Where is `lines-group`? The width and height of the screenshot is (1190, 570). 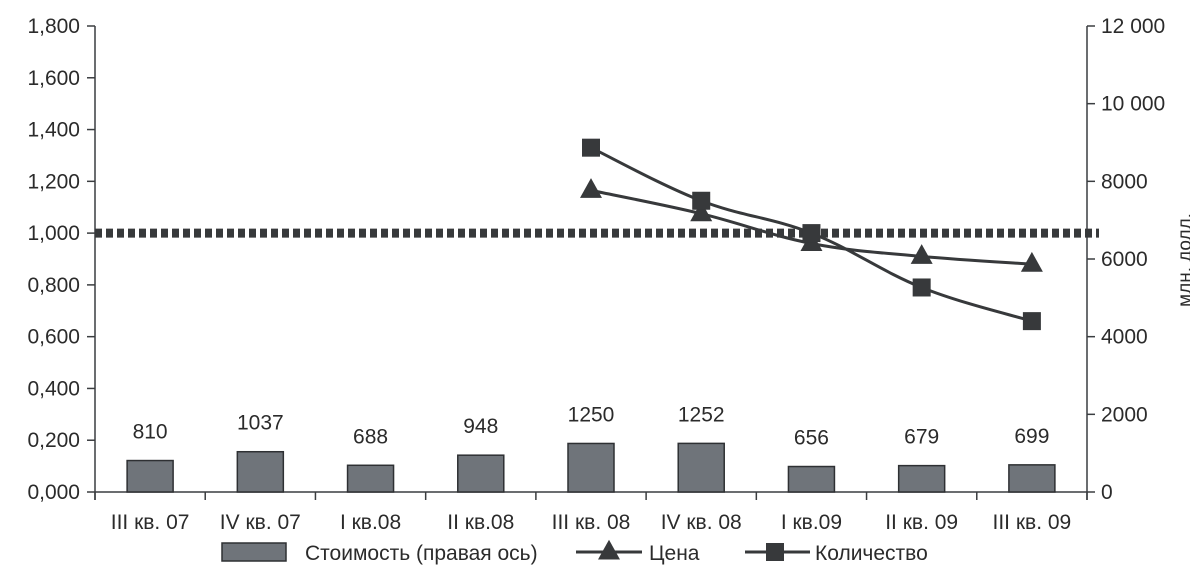 lines-group is located at coordinates (811, 234).